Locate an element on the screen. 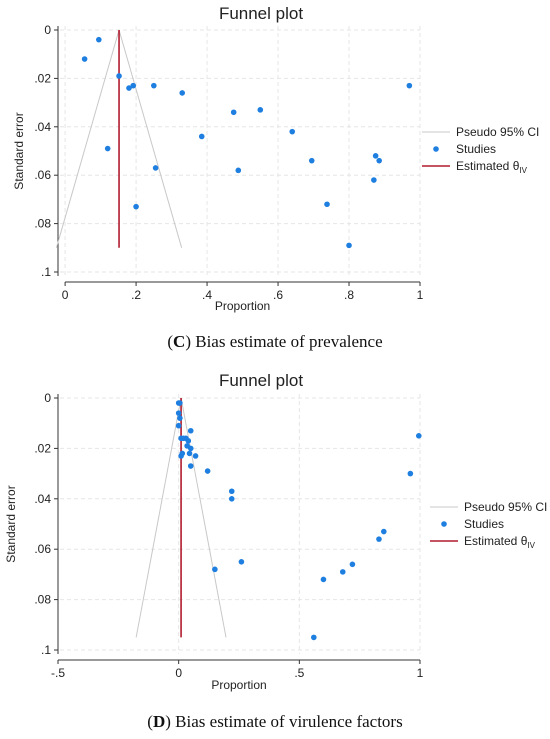 Image resolution: width=550 pixels, height=739 pixels. x-tick-label: .6 is located at coordinates (278, 295).